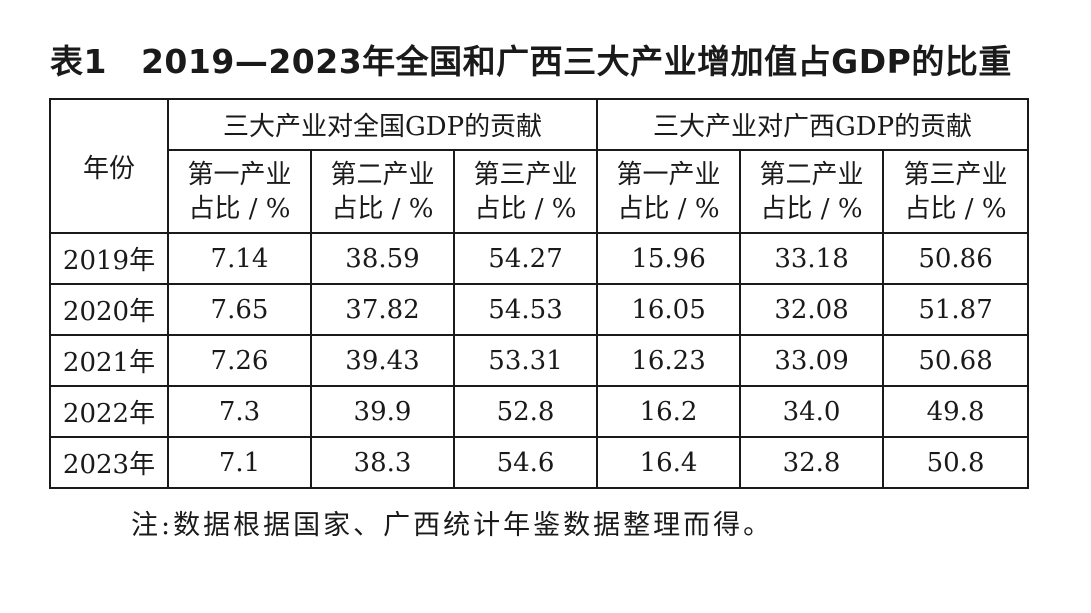 The width and height of the screenshot is (1091, 613). What do you see at coordinates (956, 258) in the screenshot?
I see `value-cell: 50.86` at bounding box center [956, 258].